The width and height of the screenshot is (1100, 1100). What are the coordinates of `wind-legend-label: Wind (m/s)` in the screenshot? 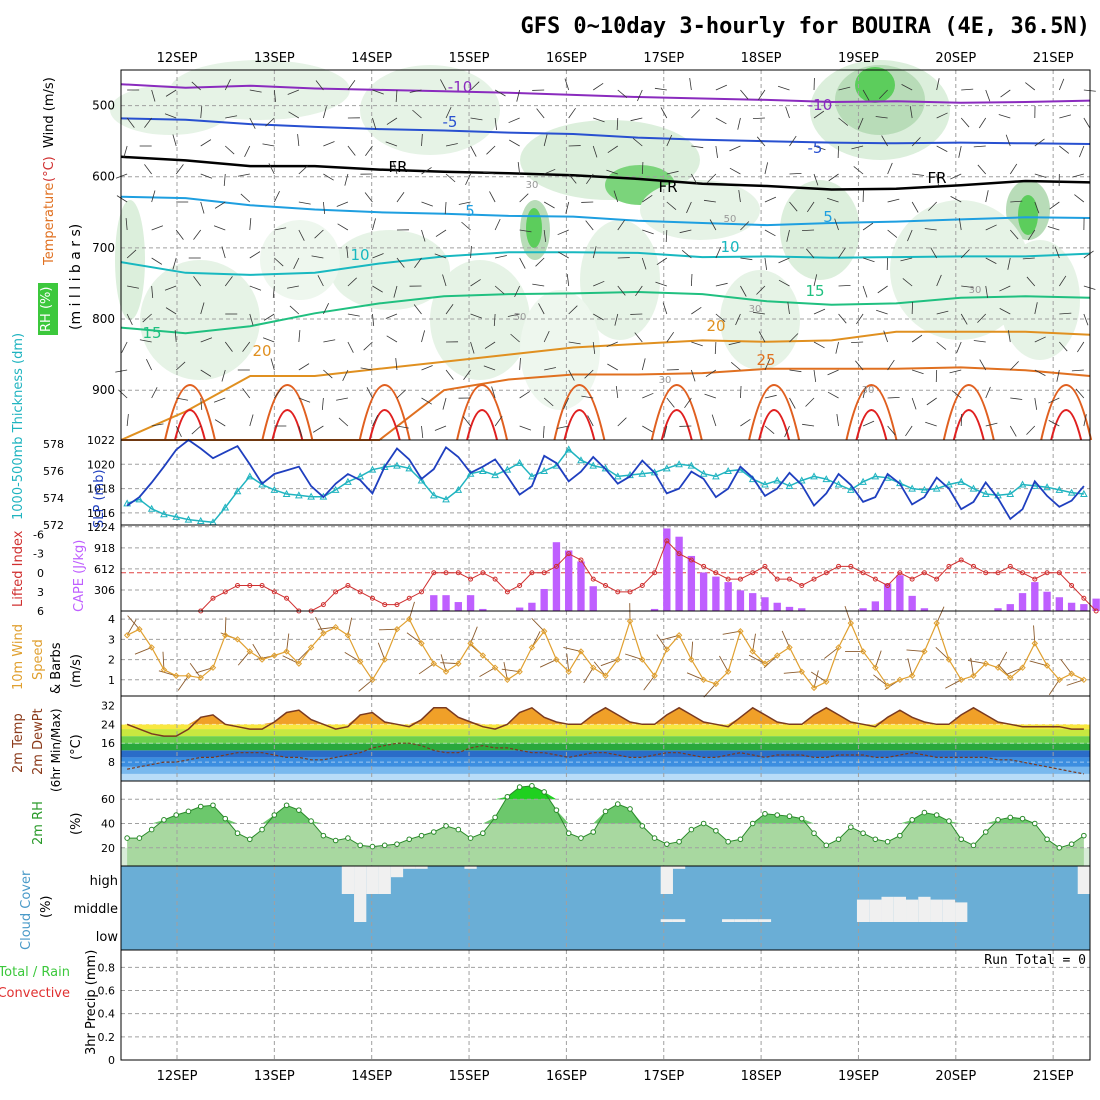 It's located at (49, 112).